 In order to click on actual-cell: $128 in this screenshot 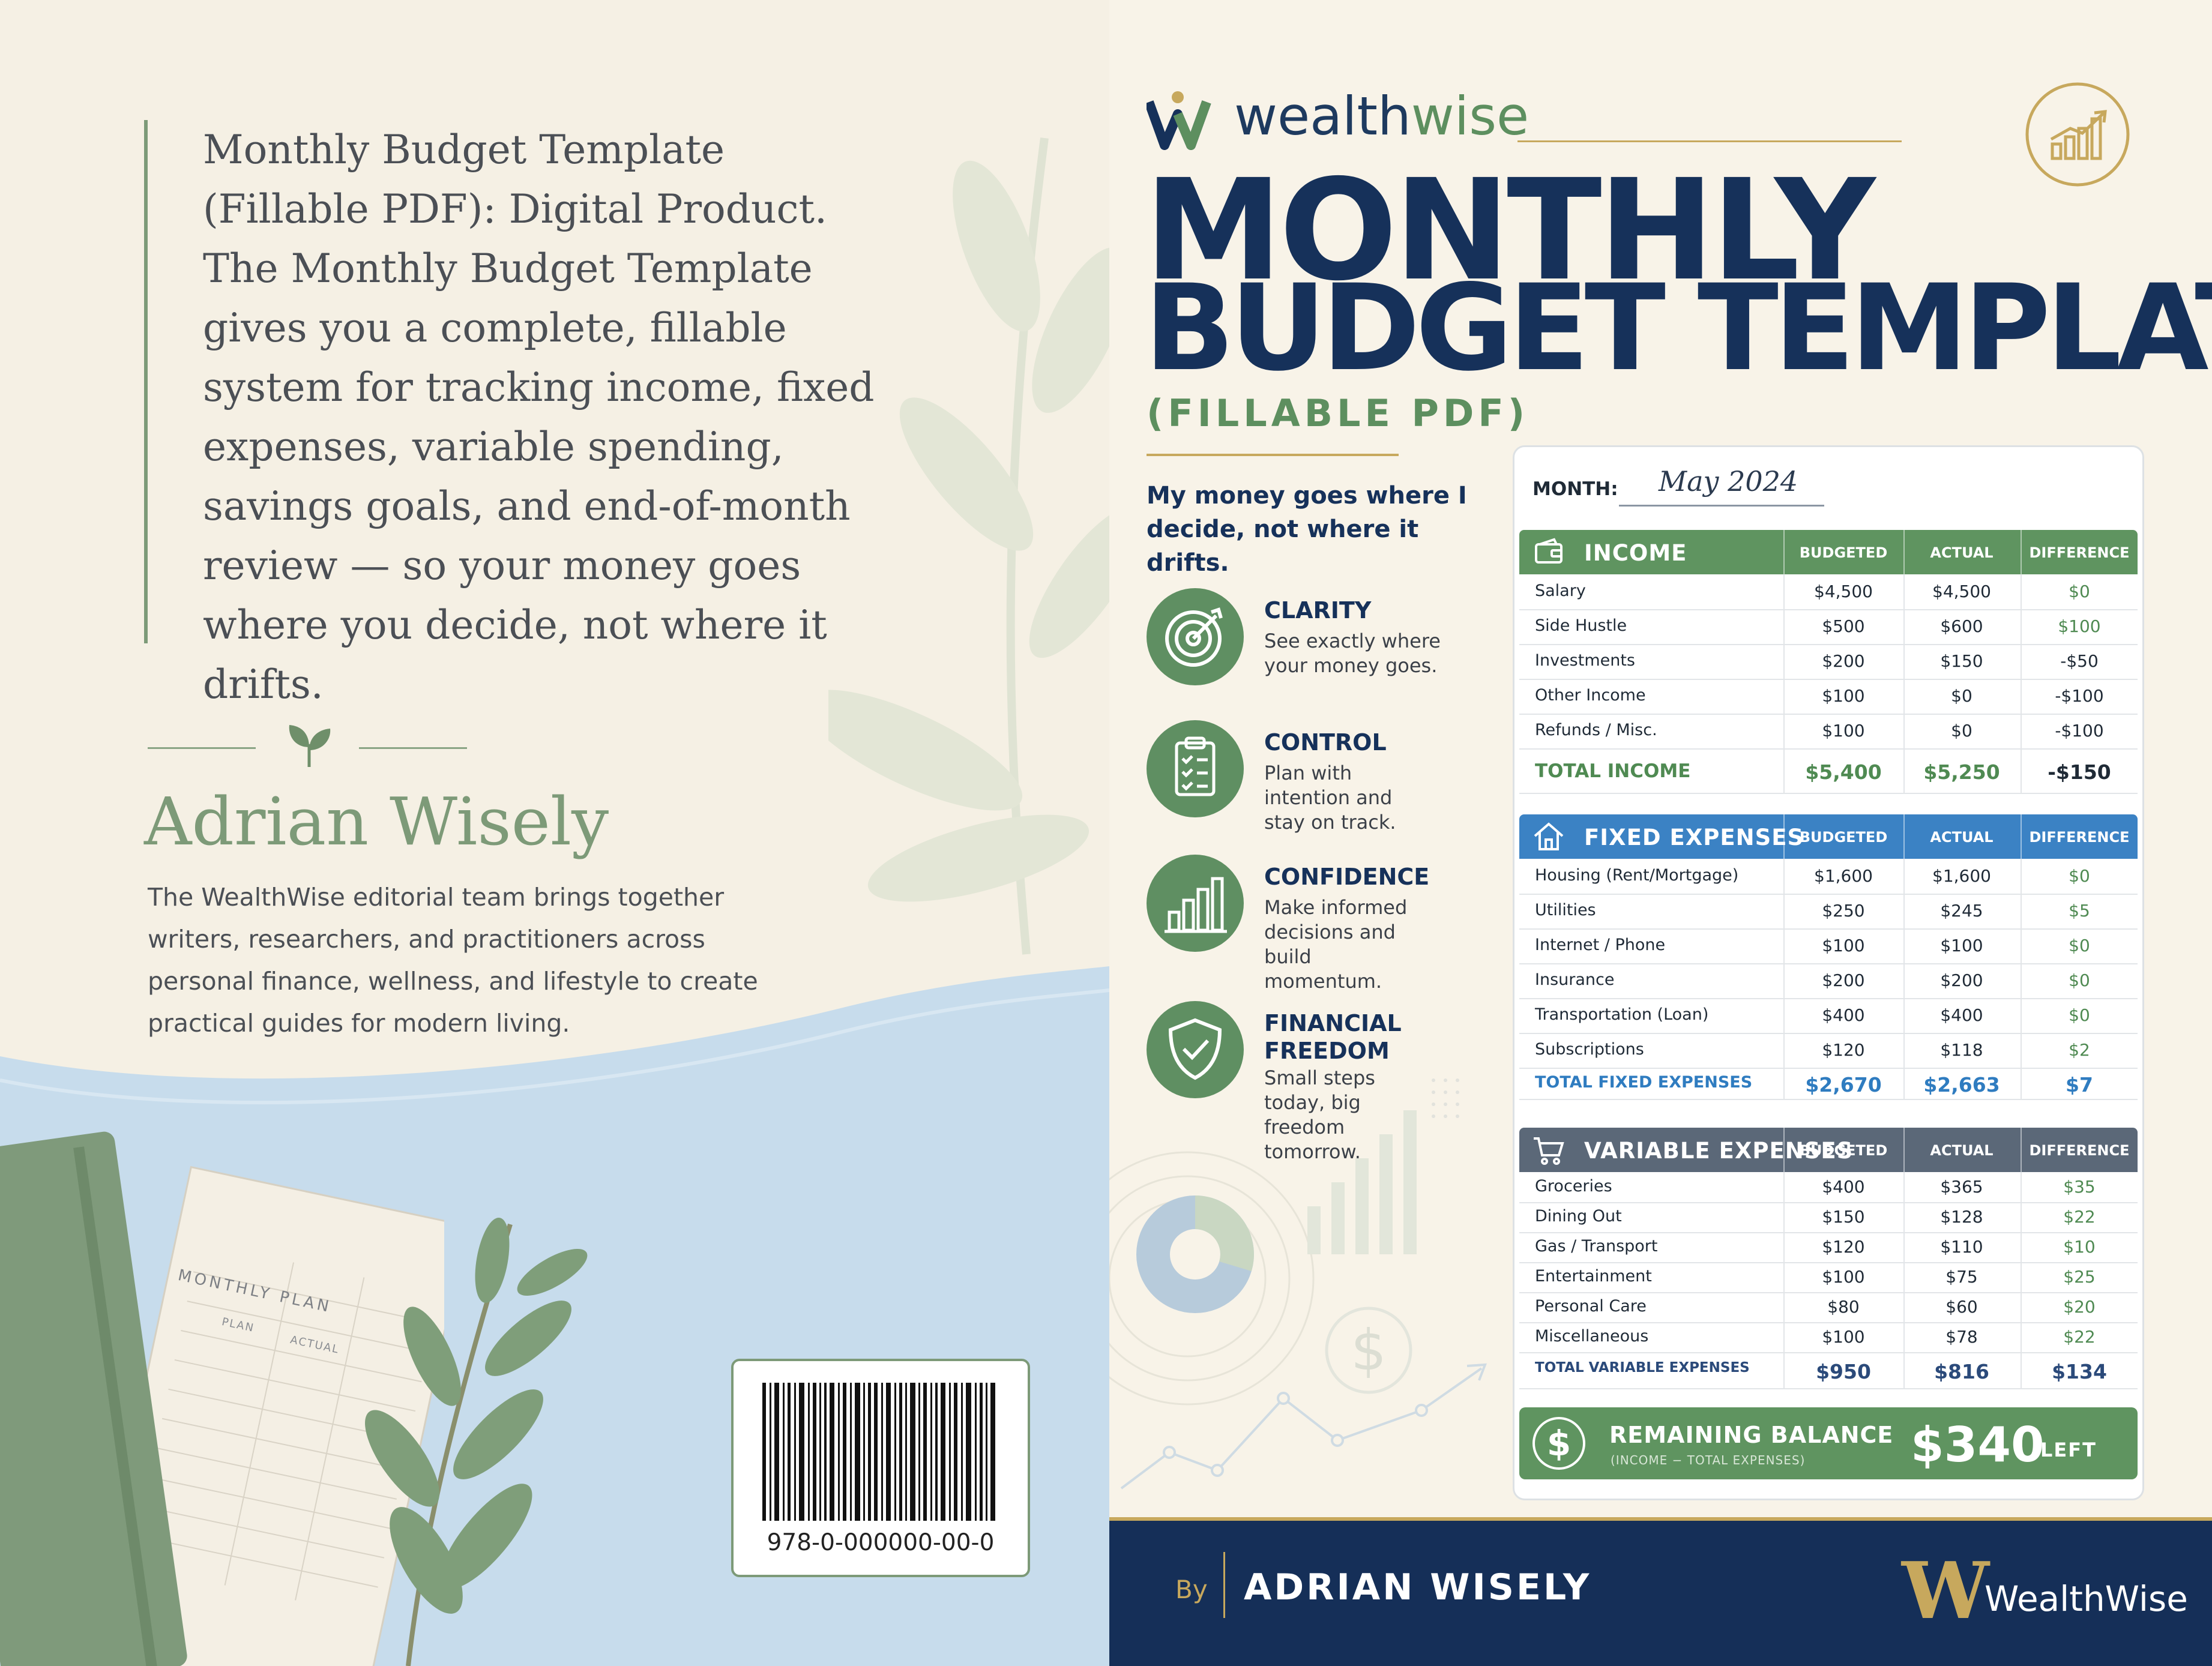, I will do `click(1961, 1217)`.